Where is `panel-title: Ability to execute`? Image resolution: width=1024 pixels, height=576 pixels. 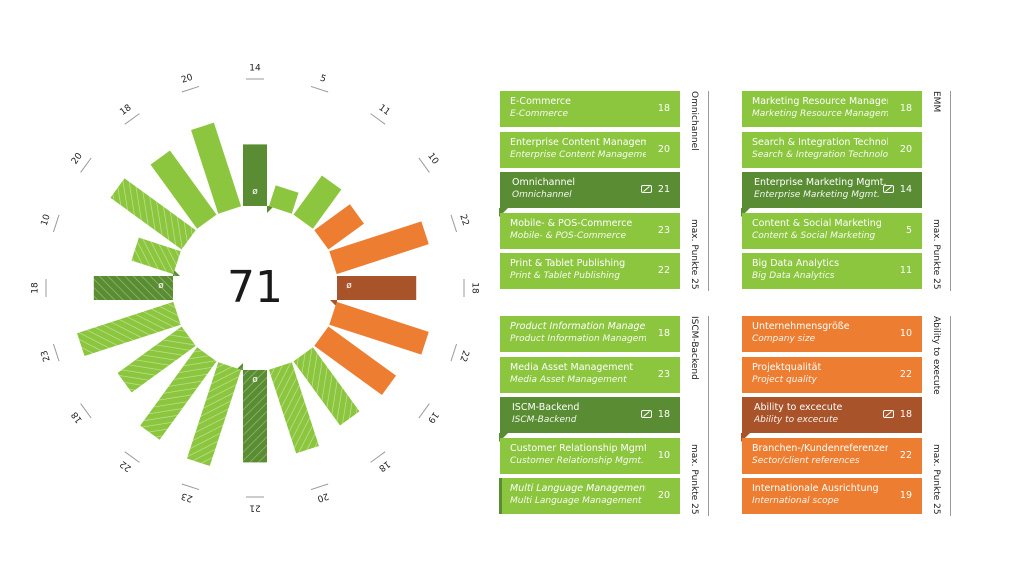
panel-title: Ability to execute is located at coordinates (936, 355).